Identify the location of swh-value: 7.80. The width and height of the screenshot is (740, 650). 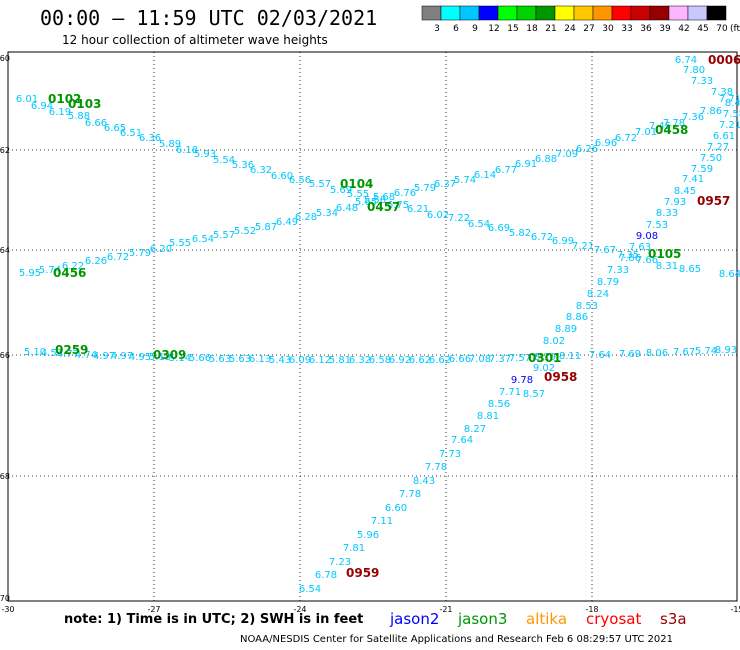
(694, 70).